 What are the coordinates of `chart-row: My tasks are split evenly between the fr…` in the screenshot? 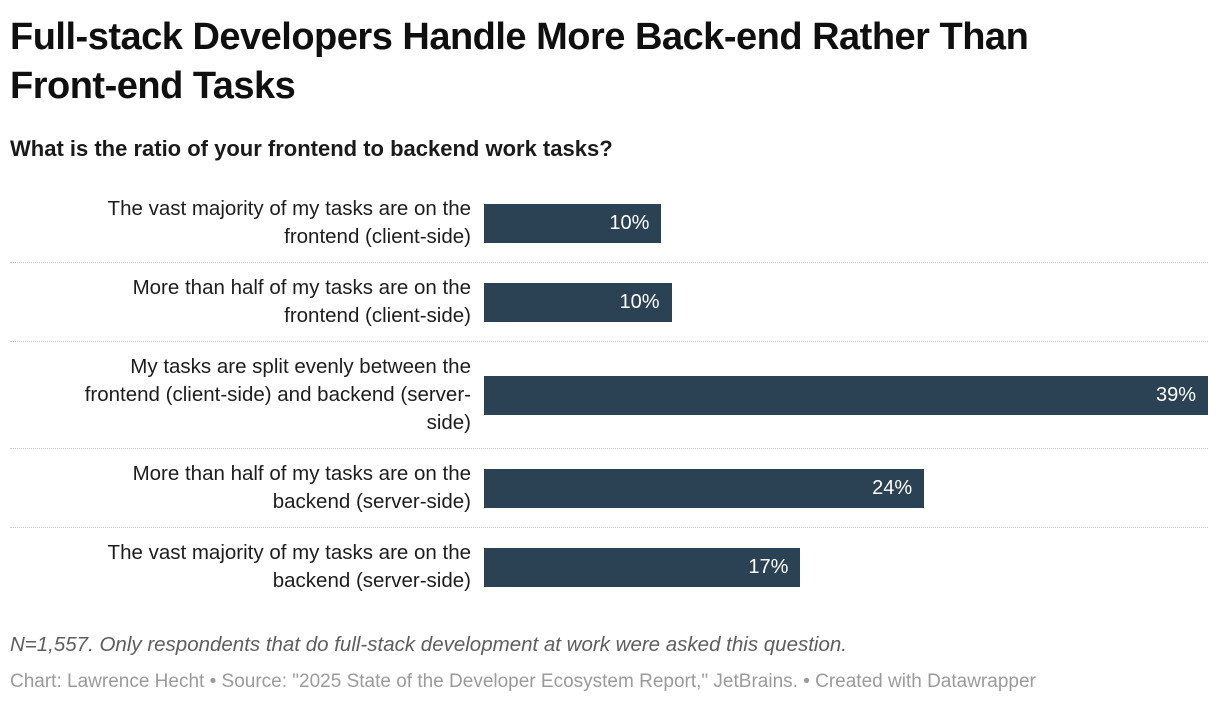 It's located at (609, 394).